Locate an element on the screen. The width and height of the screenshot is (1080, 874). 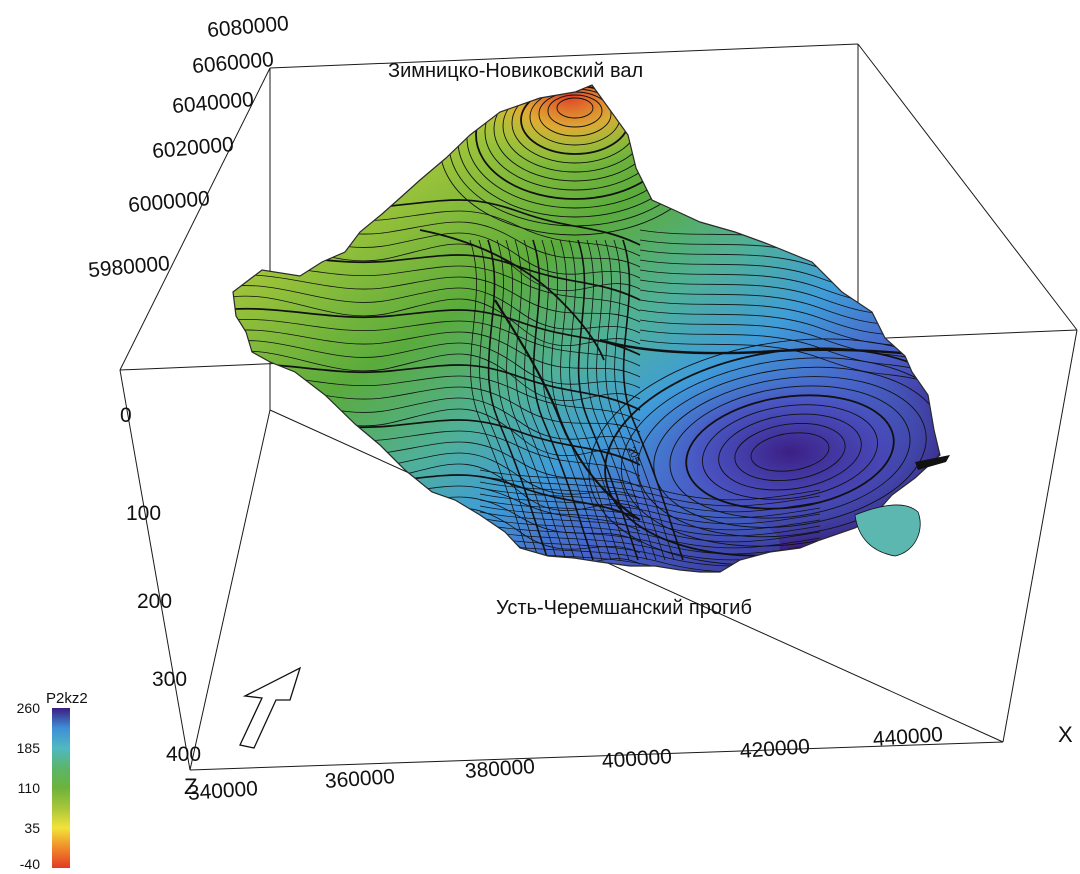
x-tick-label: 440000 is located at coordinates (908, 737).